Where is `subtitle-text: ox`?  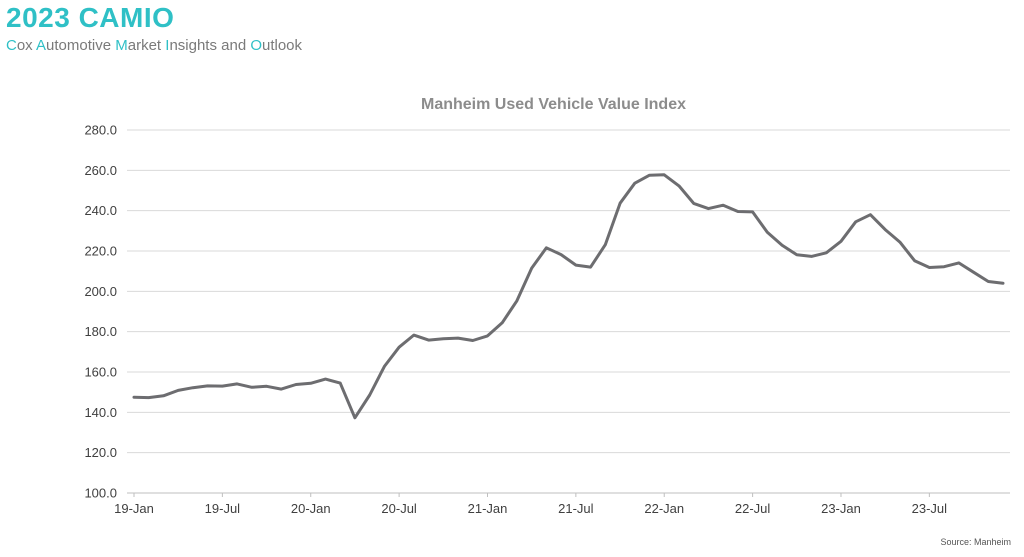 subtitle-text: ox is located at coordinates (26, 45).